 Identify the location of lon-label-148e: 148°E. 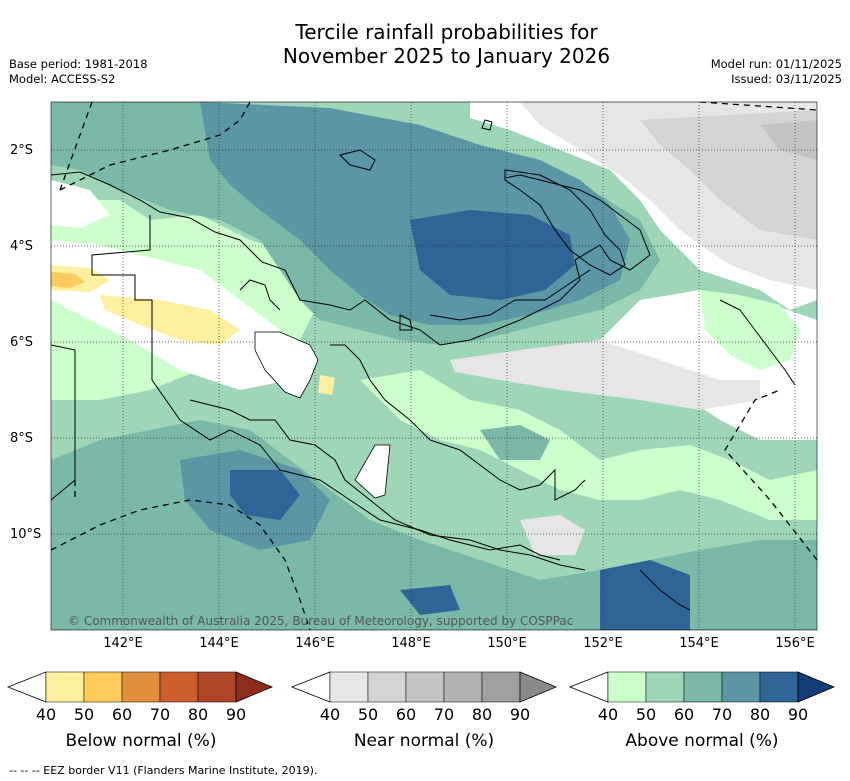
(411, 643).